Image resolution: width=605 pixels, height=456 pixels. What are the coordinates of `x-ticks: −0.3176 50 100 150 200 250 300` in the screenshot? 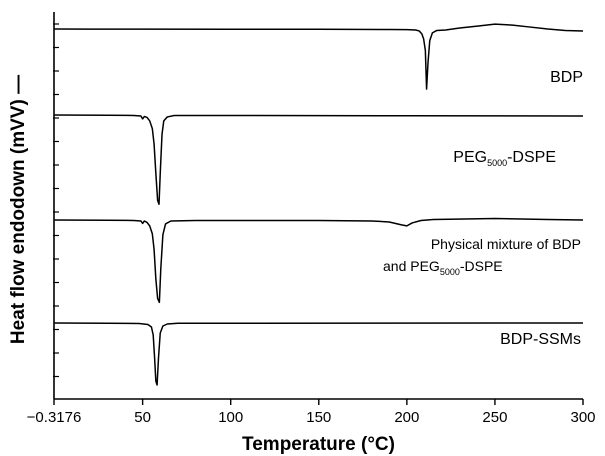 It's located at (311, 412).